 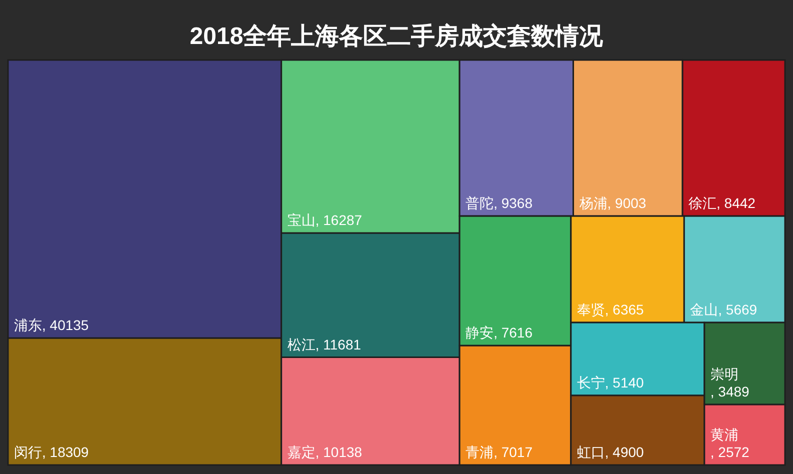 What do you see at coordinates (590, 452) in the screenshot?
I see `category-label: 虹口` at bounding box center [590, 452].